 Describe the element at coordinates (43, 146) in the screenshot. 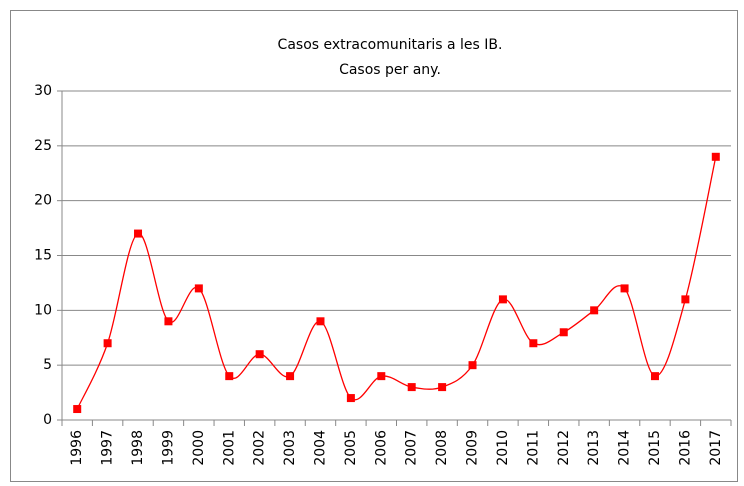

I see `y-tick-label: 25` at that location.